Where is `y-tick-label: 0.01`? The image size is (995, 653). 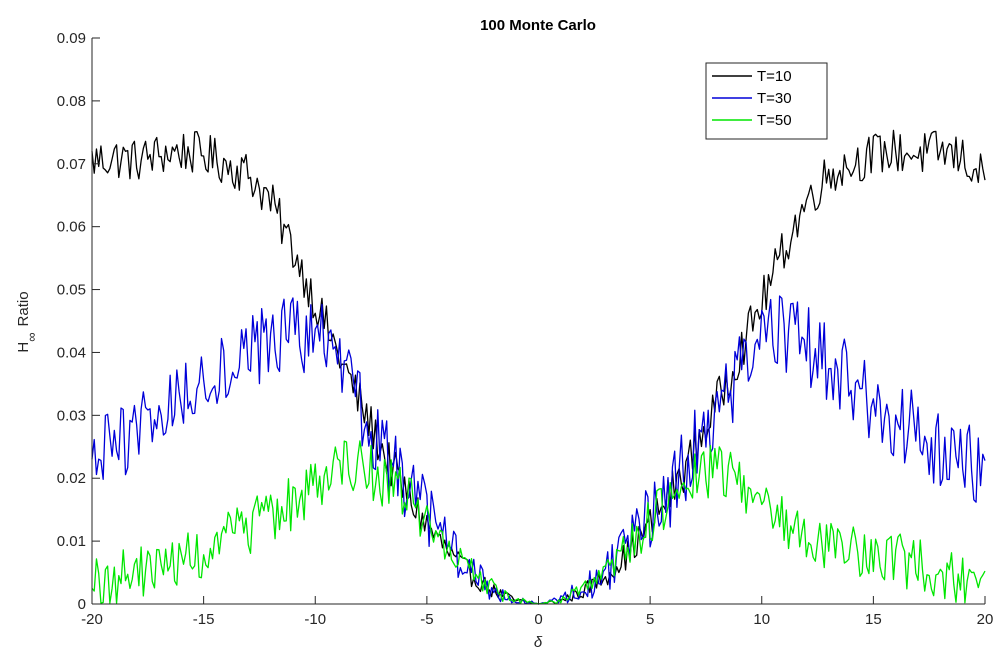
y-tick-label: 0.01 is located at coordinates (71, 541).